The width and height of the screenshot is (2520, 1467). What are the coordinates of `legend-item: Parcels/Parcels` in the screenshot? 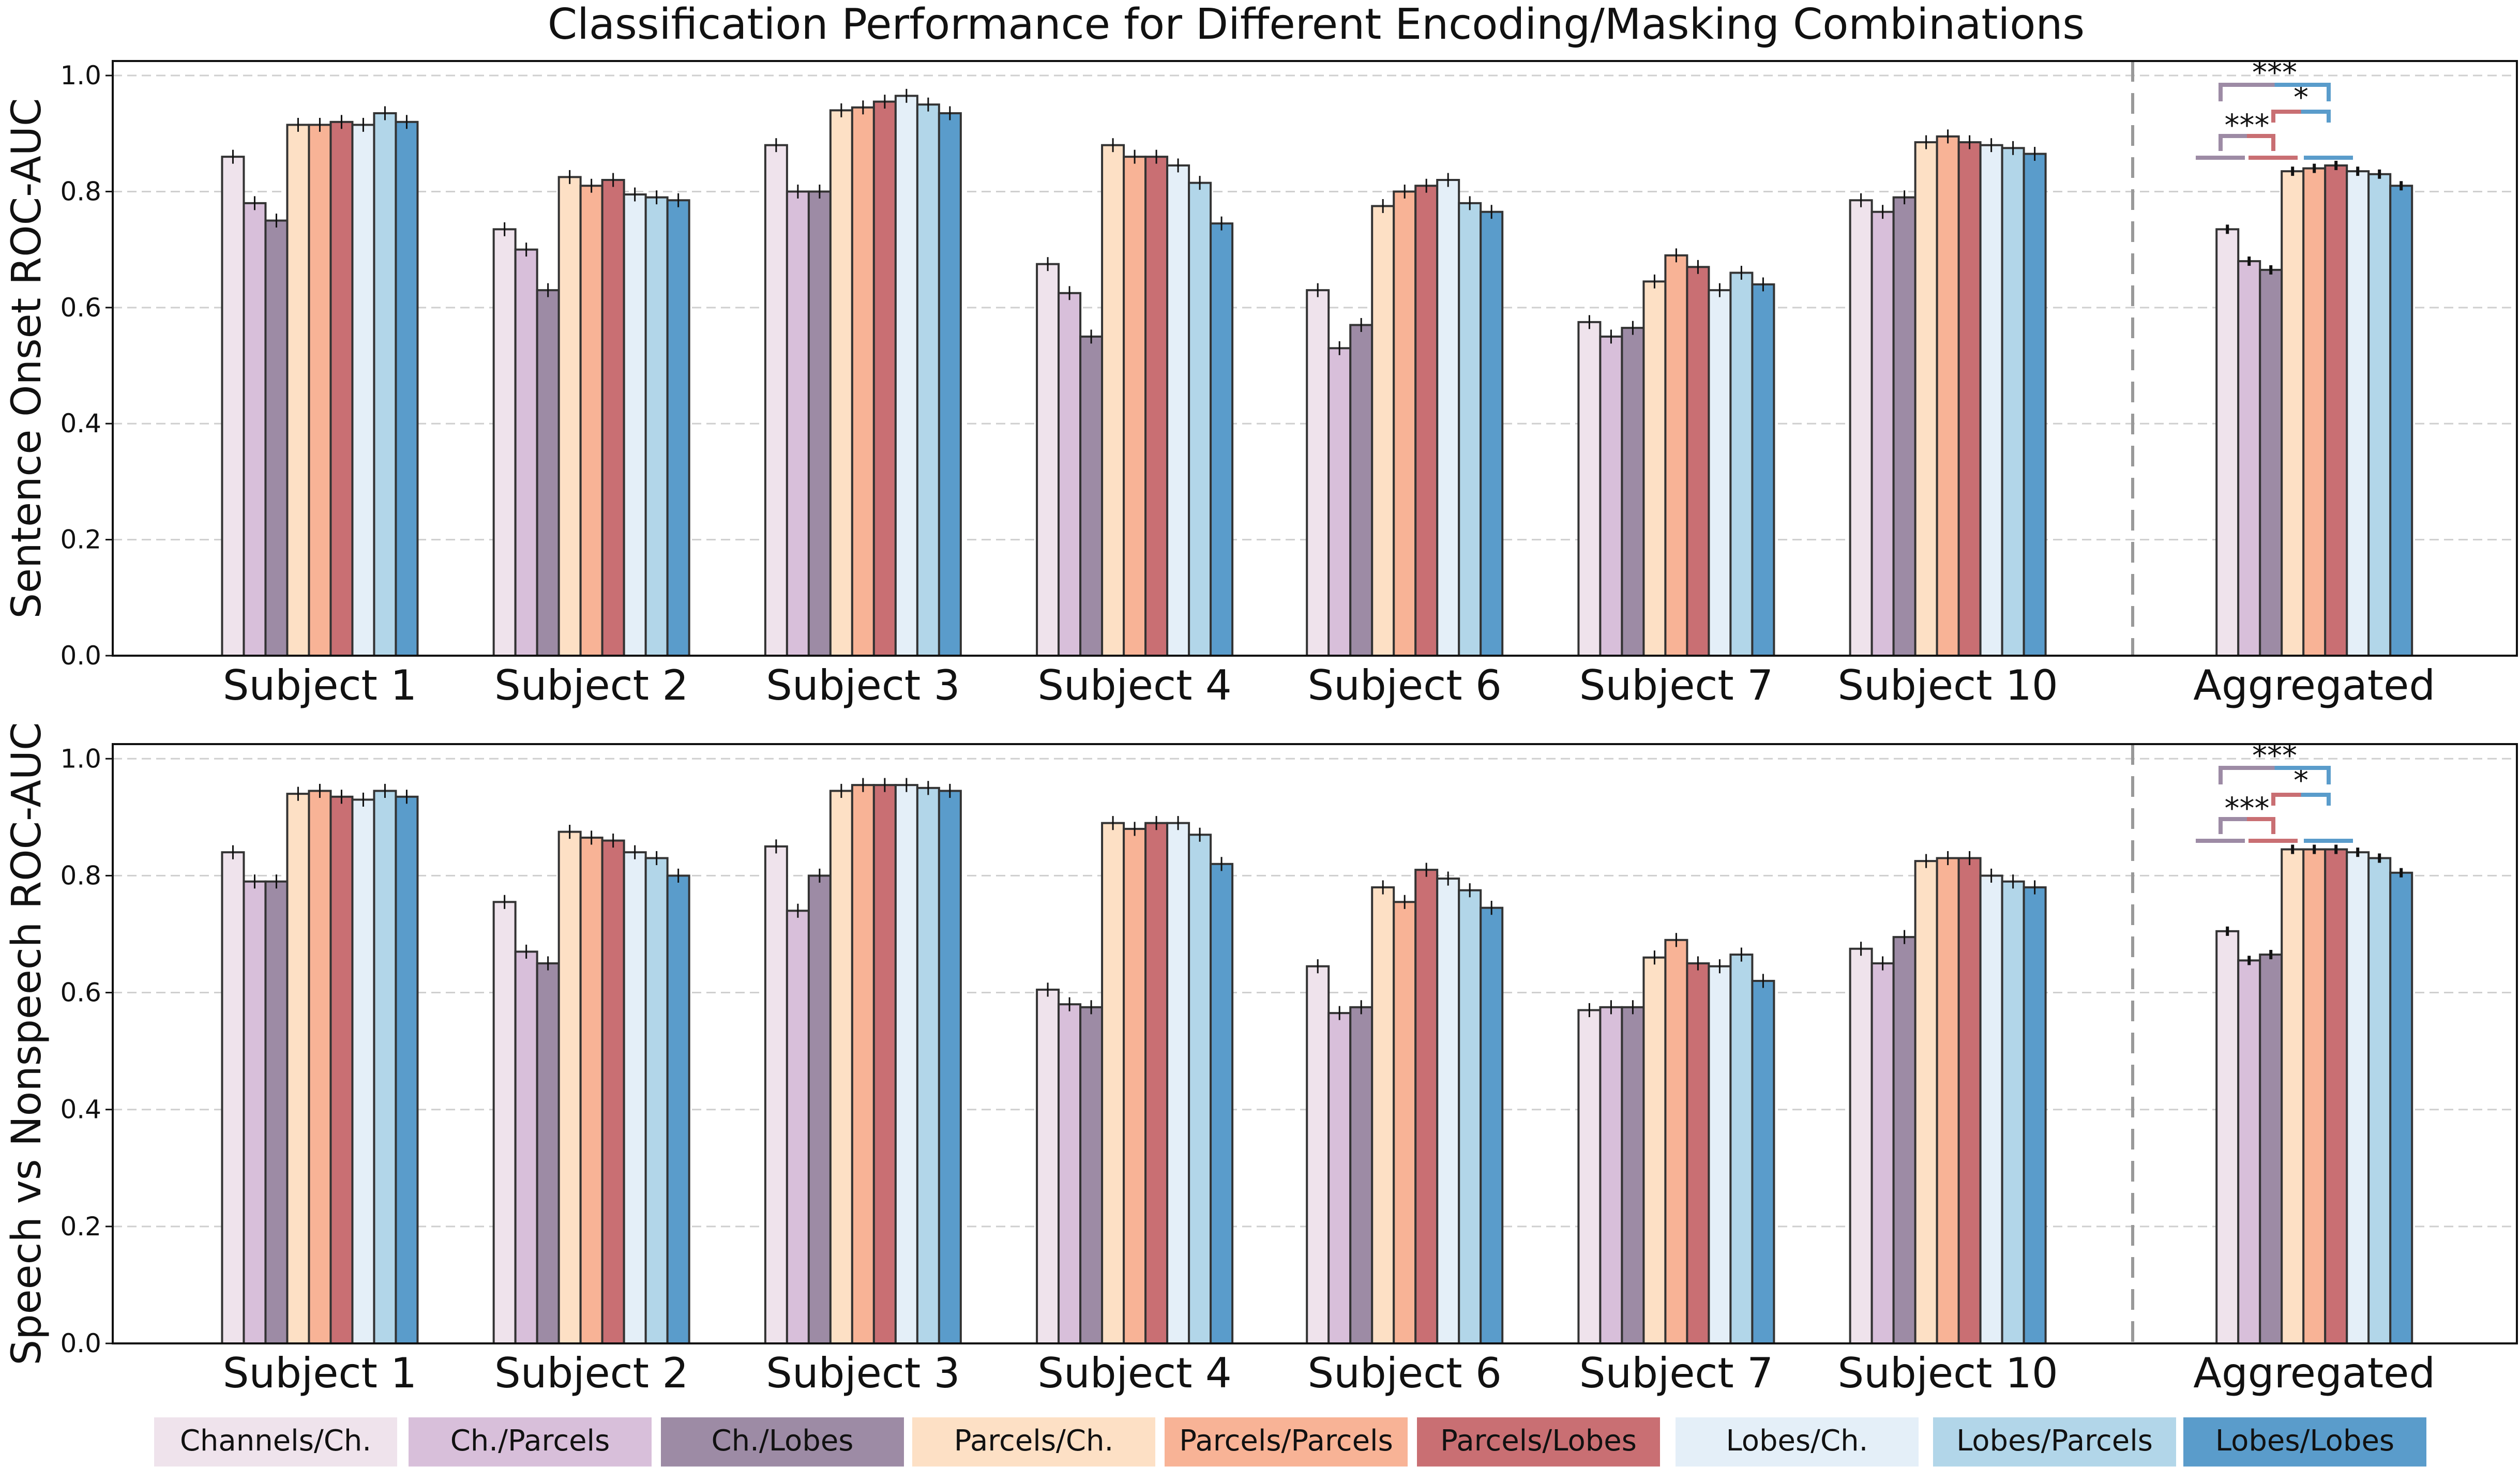 It's located at (1286, 1441).